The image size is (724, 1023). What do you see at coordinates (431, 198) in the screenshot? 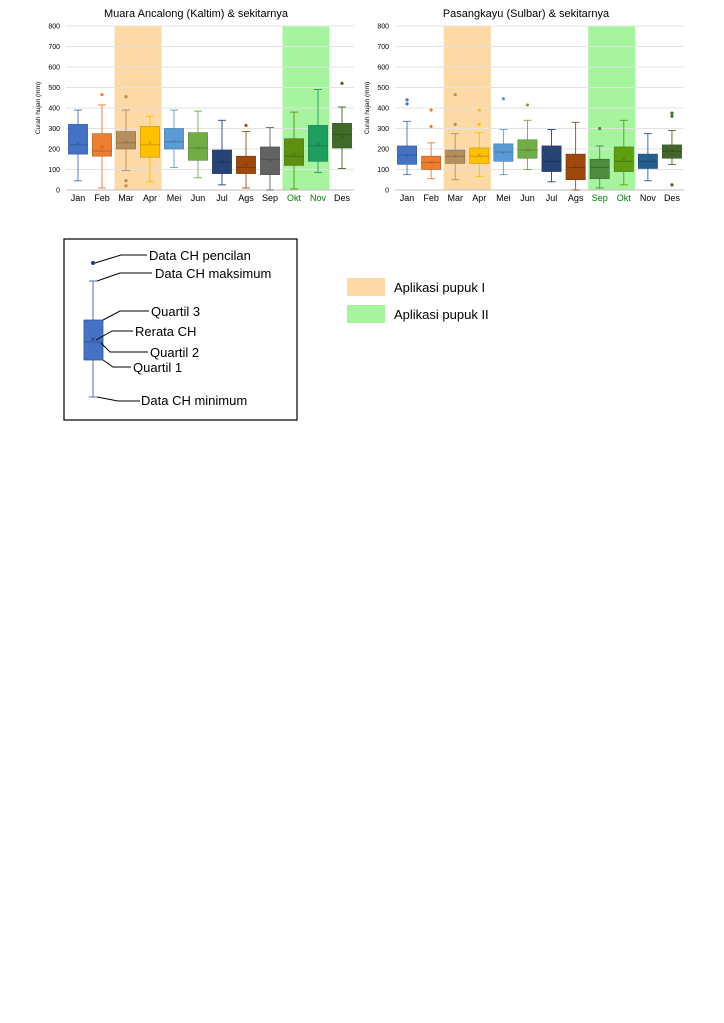
I see `x-tick-label: Feb` at bounding box center [431, 198].